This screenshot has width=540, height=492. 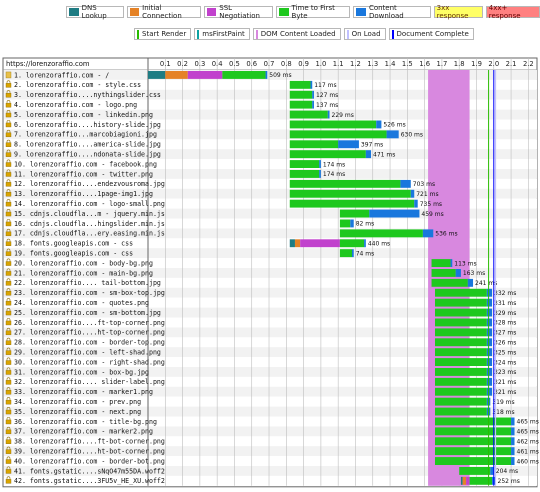 What do you see at coordinates (338, 64) in the screenshot?
I see `x-tick-label: 1.1` at bounding box center [338, 64].